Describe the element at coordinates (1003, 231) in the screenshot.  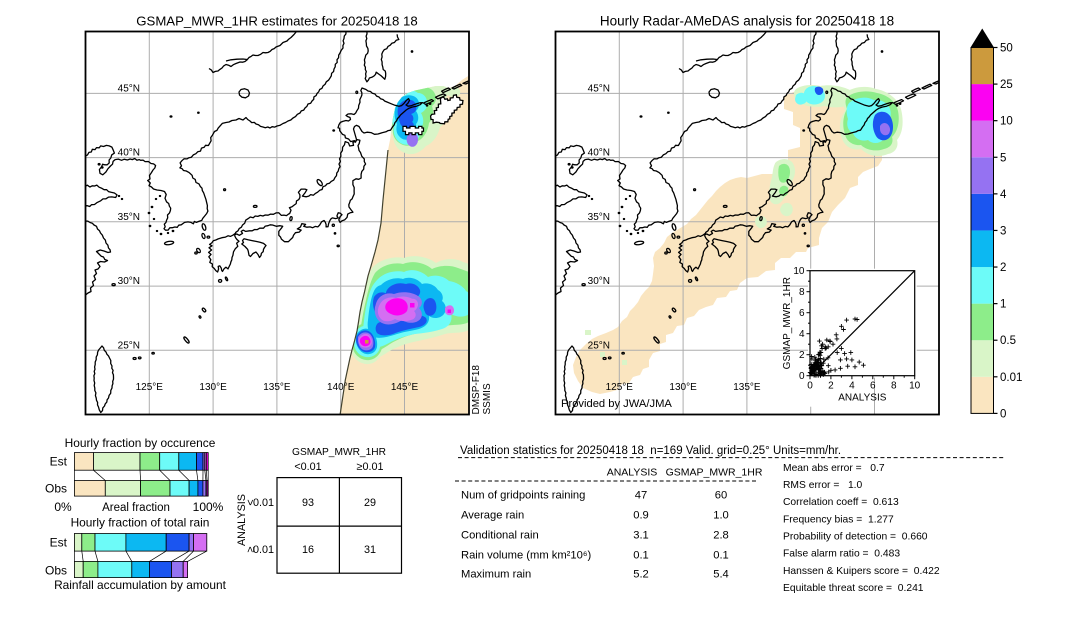
I see `svg-text: 3` at that location.